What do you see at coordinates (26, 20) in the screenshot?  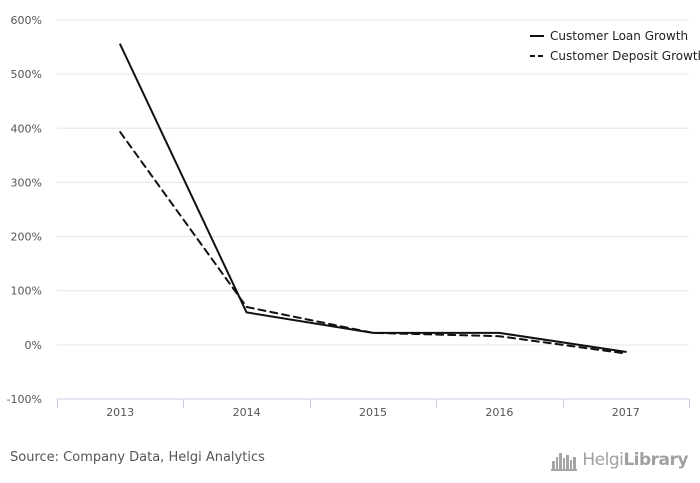 I see `y-tick-label: 600%` at bounding box center [26, 20].